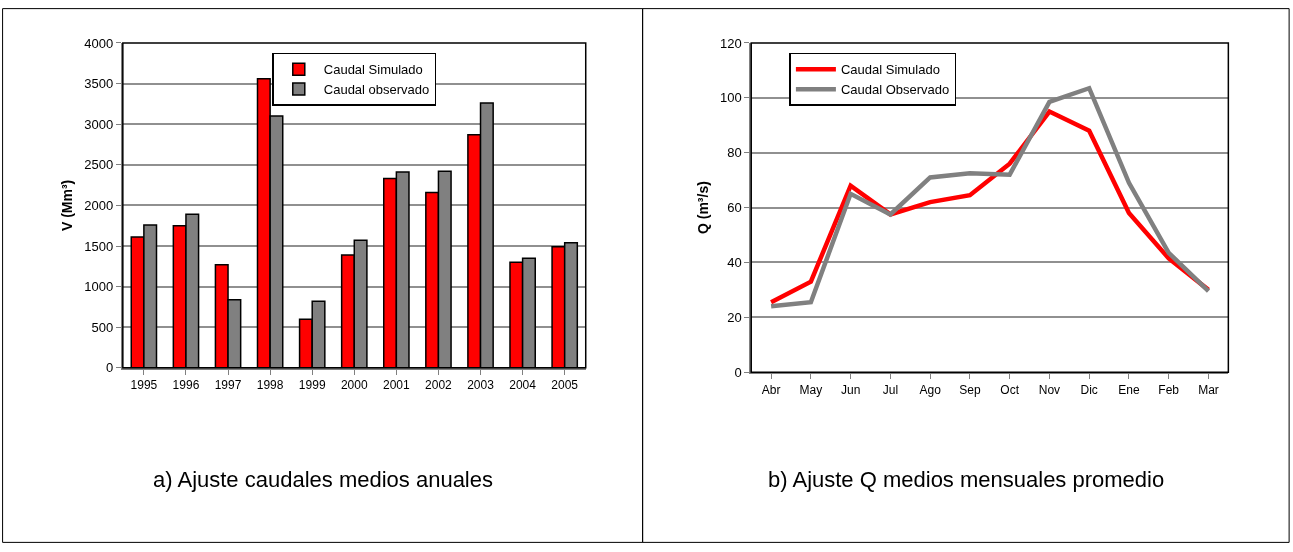 The width and height of the screenshot is (1293, 552). Describe the element at coordinates (734, 153) in the screenshot. I see `y-tick-label: 80` at that location.